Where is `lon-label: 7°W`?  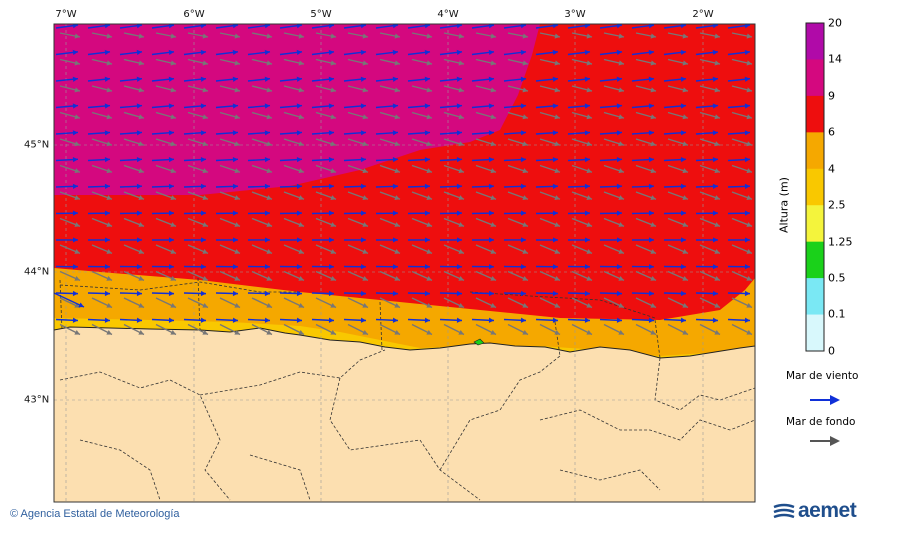
lon-label: 7°W is located at coordinates (65, 14).